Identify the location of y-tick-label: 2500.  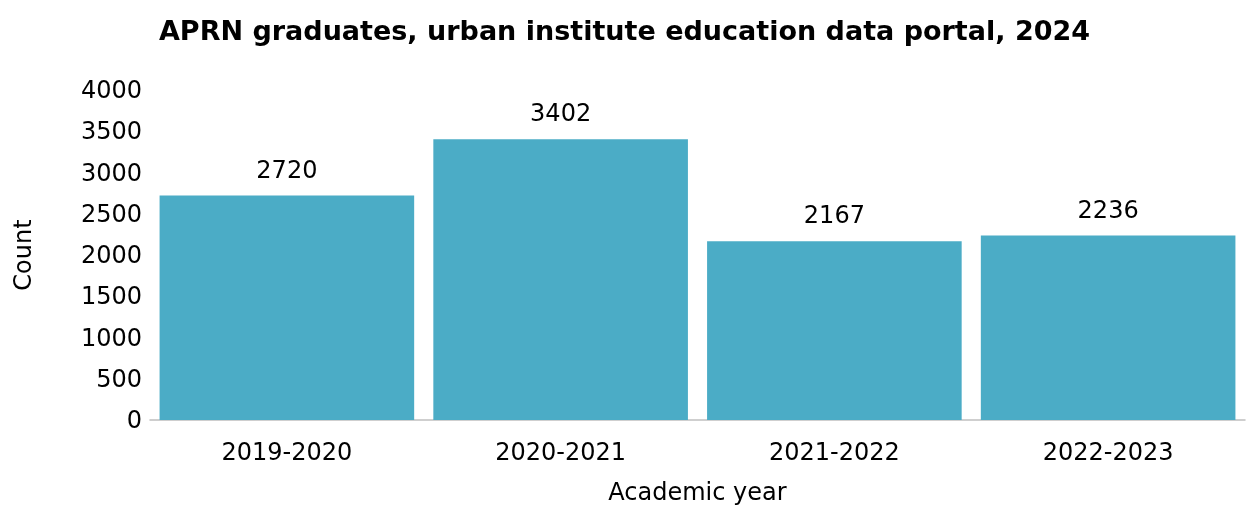
(111, 213).